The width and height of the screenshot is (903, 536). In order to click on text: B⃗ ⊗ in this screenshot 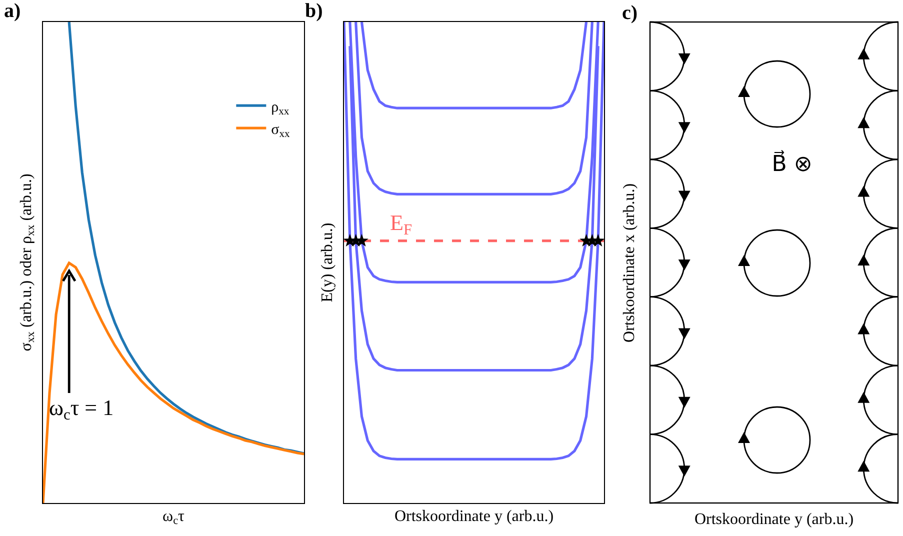, I will do `click(792, 164)`.